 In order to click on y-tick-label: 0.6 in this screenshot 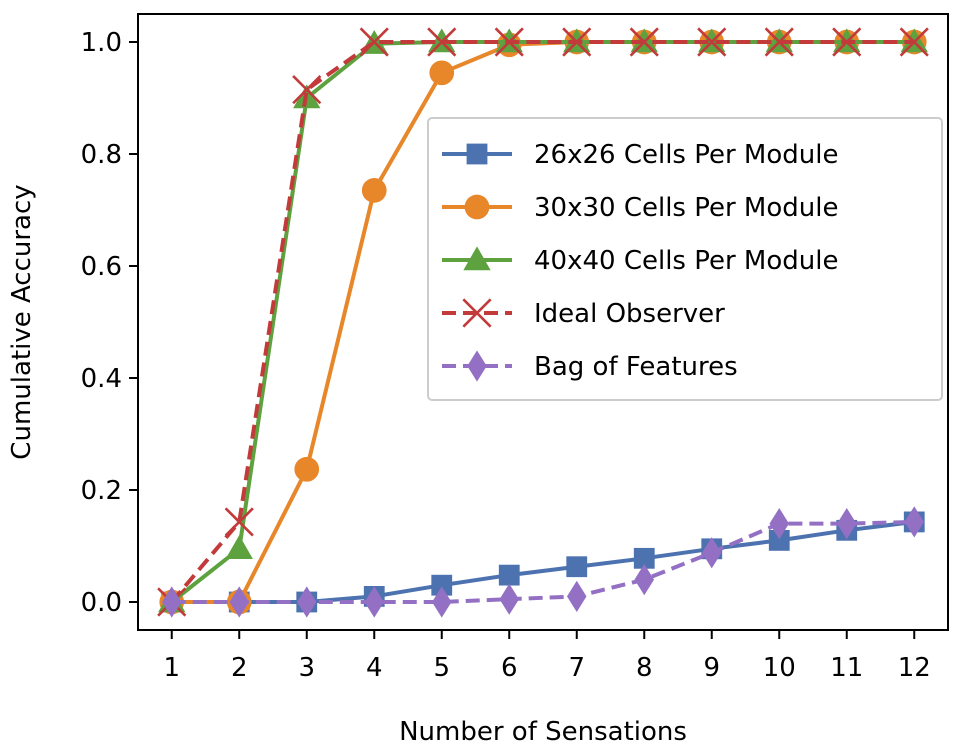, I will do `click(101, 267)`.